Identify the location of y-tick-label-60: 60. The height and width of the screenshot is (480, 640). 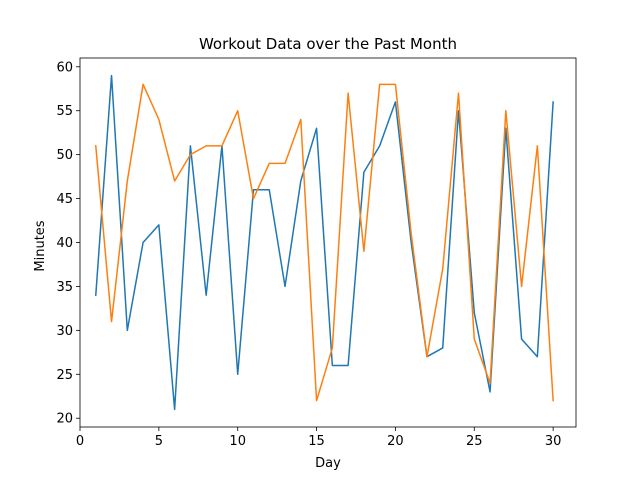
(64, 67).